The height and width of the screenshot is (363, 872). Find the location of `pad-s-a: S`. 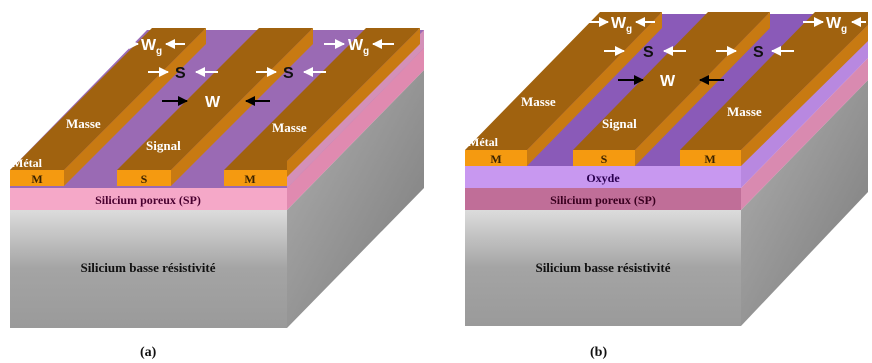

pad-s-a: S is located at coordinates (144, 179).